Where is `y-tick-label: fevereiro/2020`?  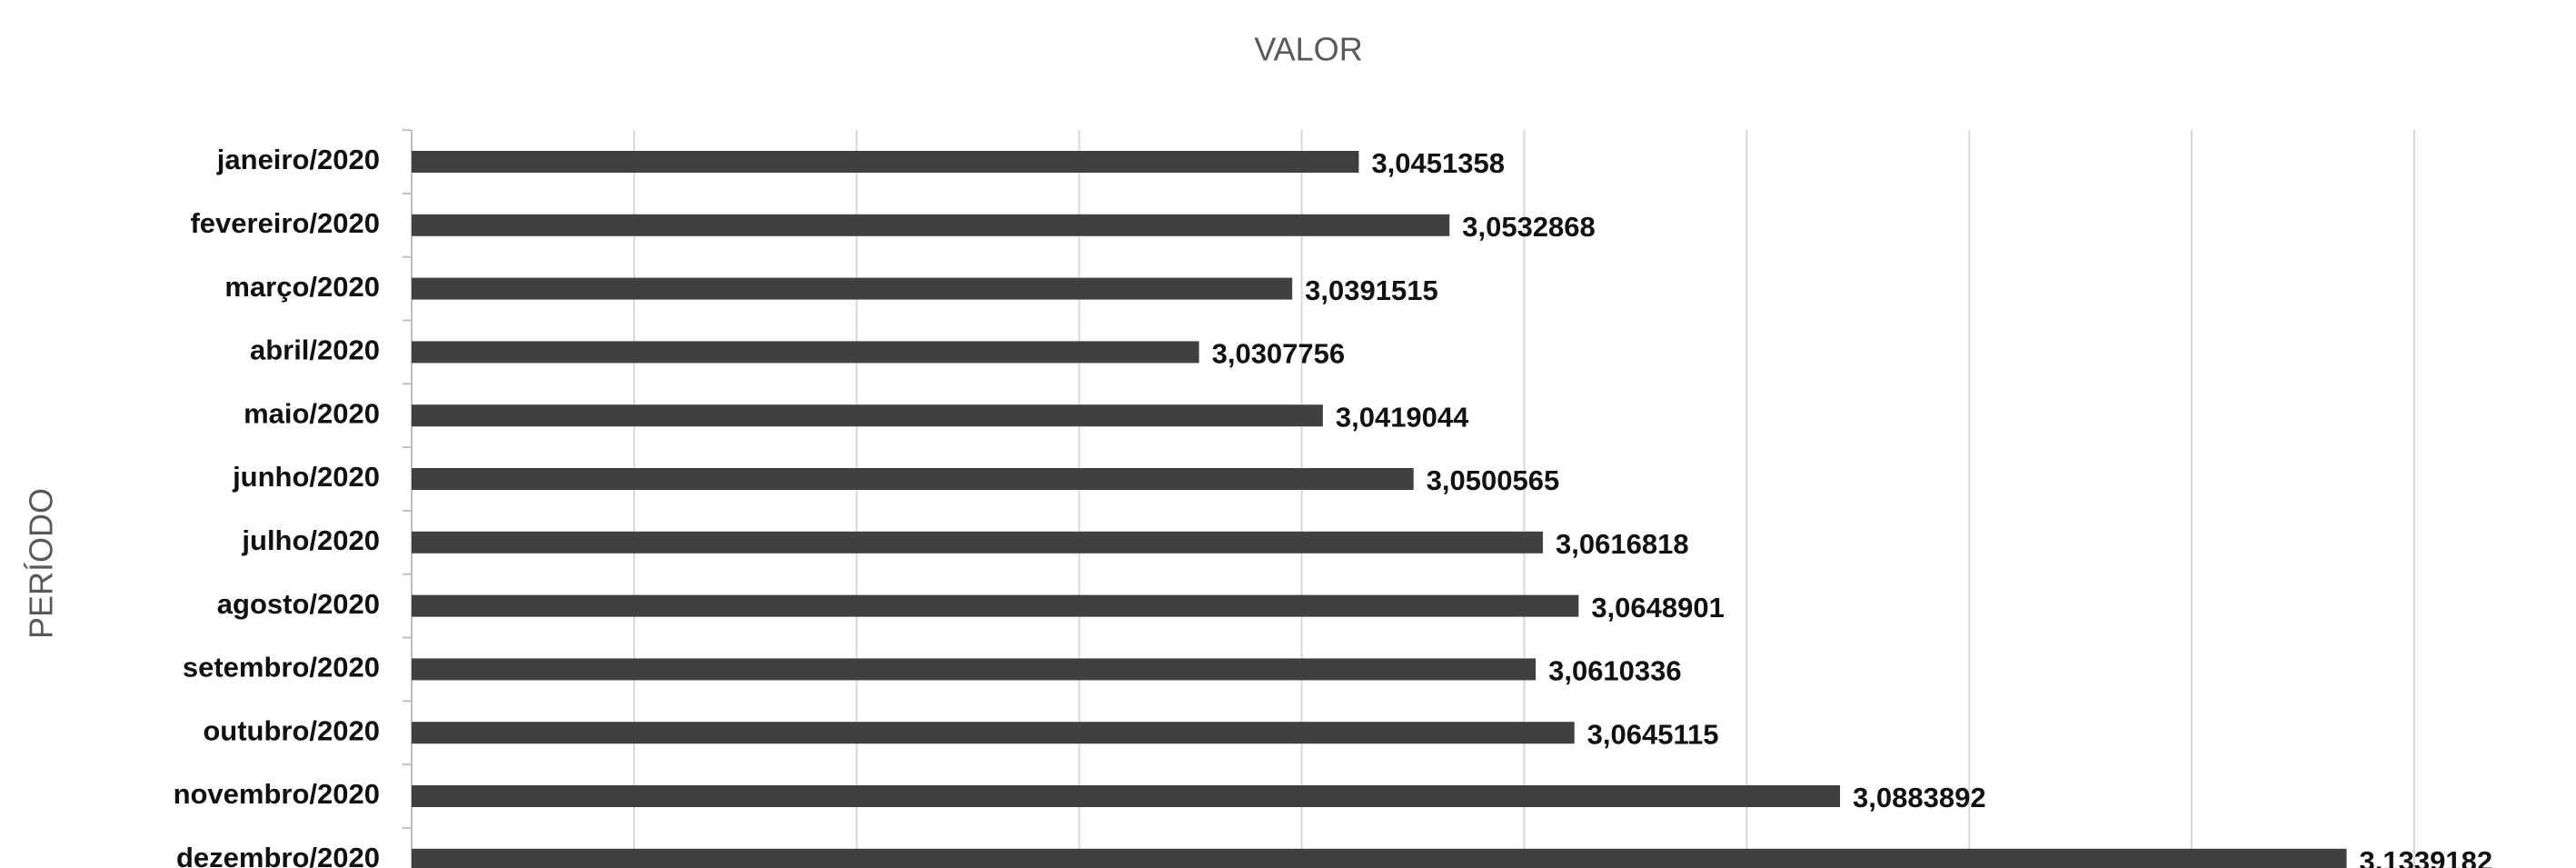 y-tick-label: fevereiro/2020 is located at coordinates (285, 223).